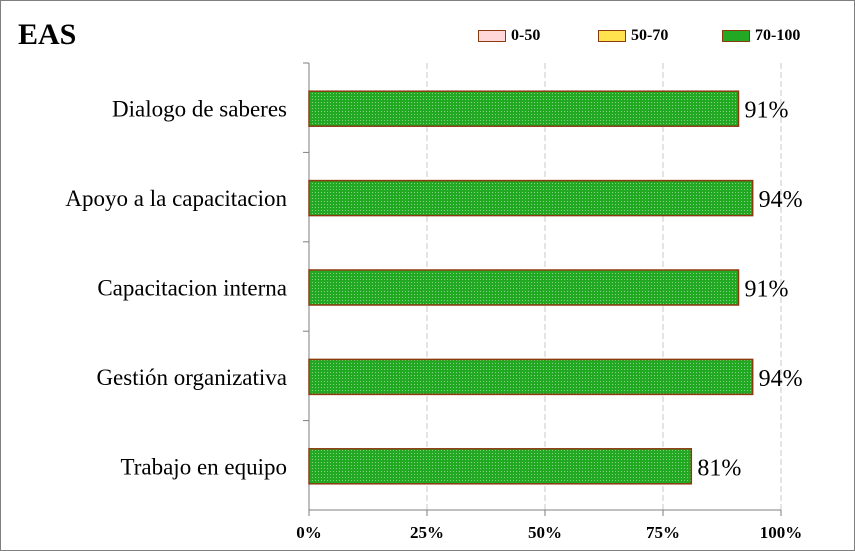  What do you see at coordinates (719, 468) in the screenshot?
I see `data-label: 81%` at bounding box center [719, 468].